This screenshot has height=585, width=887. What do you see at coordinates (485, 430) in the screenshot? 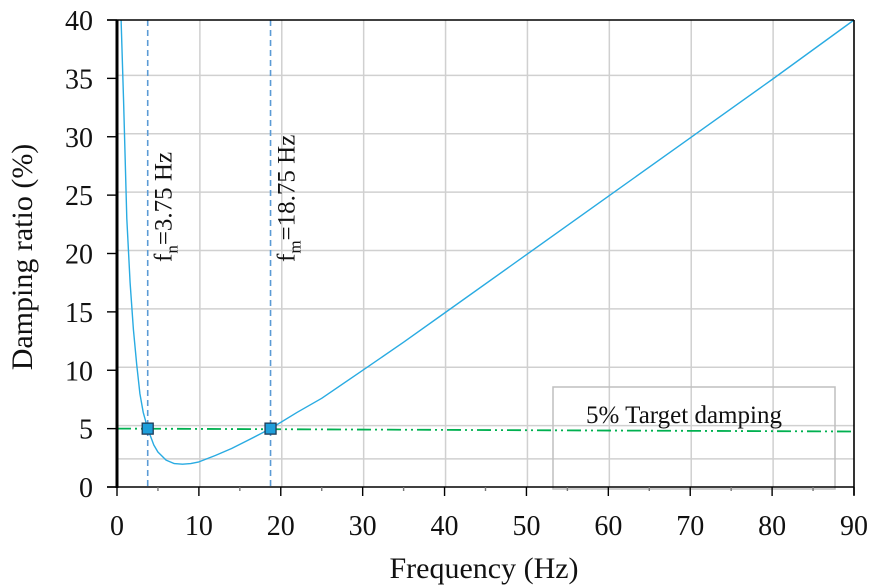
I see `target-damping-line` at bounding box center [485, 430].